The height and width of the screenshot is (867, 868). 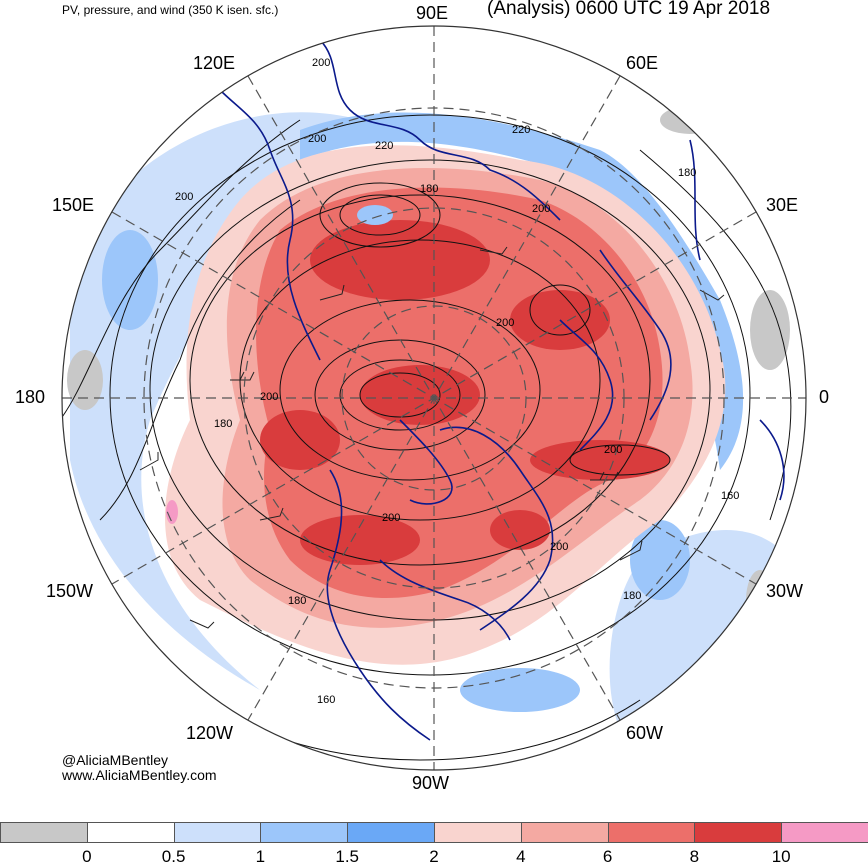 I want to click on colorbar-label: 1, so click(x=260, y=856).